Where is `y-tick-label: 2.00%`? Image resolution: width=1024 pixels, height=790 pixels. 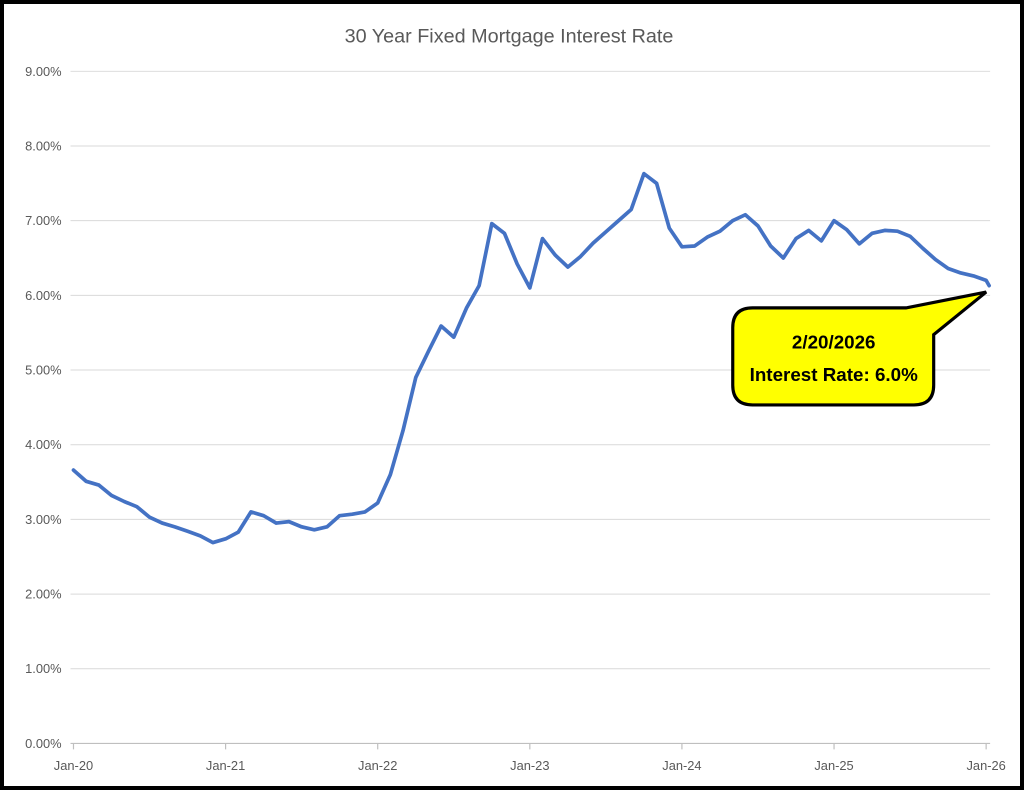 y-tick-label: 2.00% is located at coordinates (43, 594).